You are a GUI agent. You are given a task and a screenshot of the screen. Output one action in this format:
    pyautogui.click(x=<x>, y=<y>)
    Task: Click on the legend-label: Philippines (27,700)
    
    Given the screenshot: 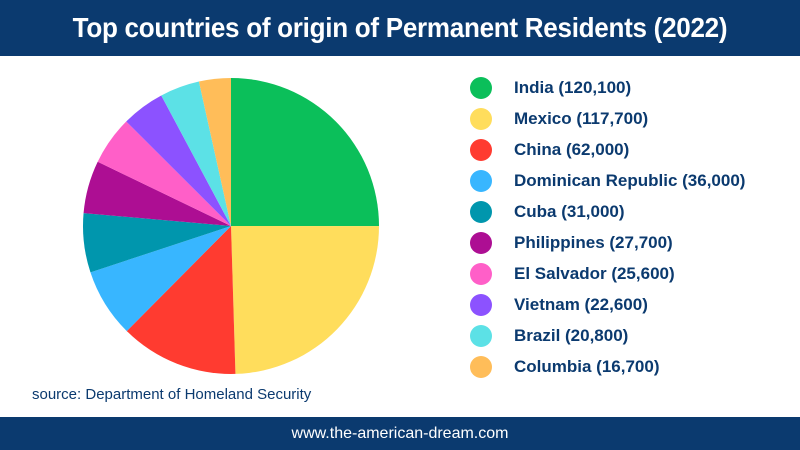 What is the action you would take?
    pyautogui.click(x=593, y=242)
    